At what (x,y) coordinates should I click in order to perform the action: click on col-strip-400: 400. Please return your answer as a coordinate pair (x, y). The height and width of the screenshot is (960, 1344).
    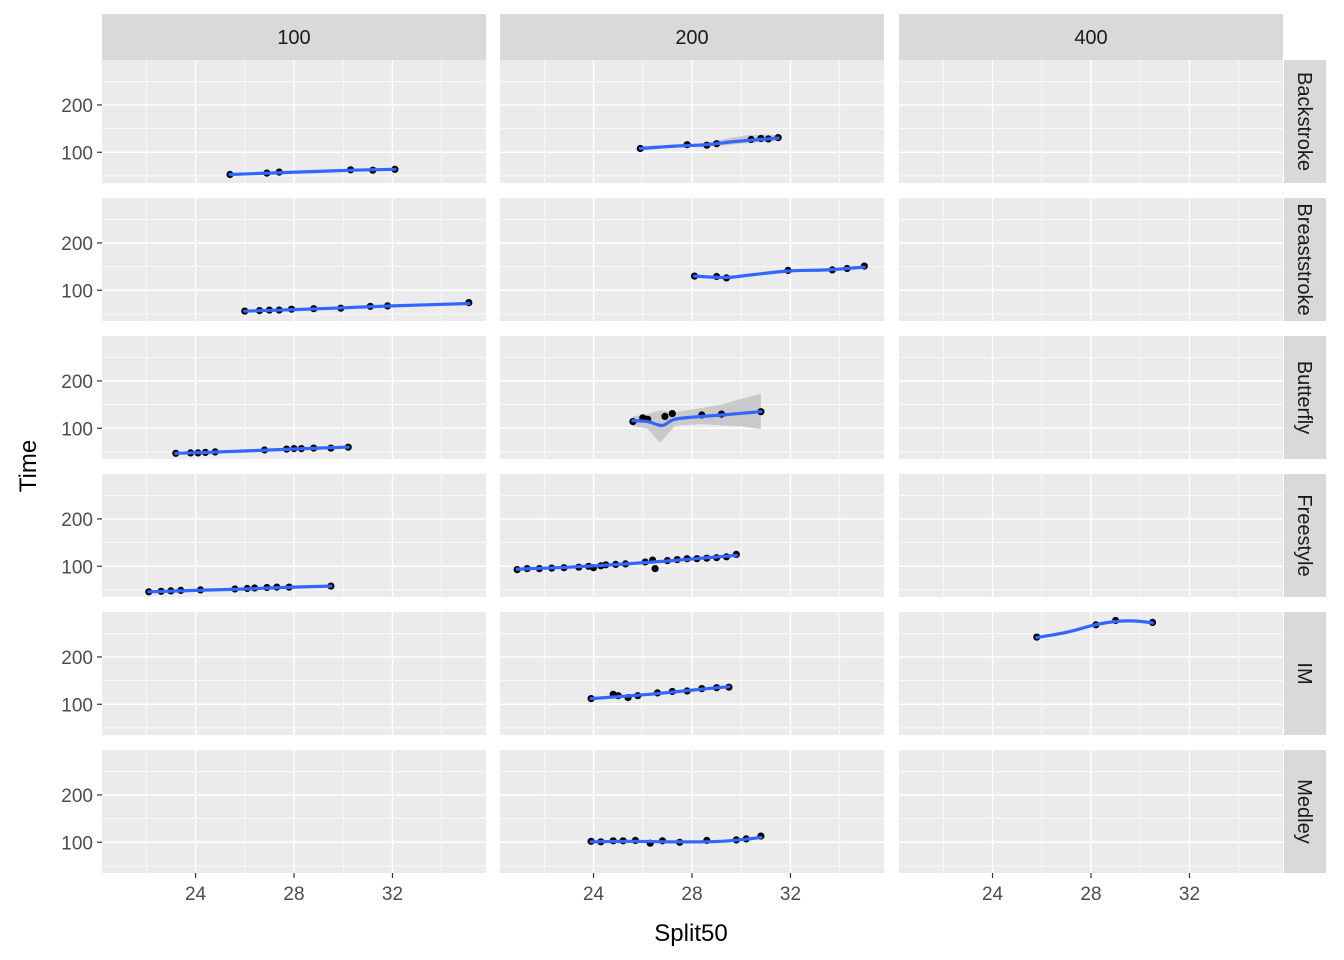
    Looking at the image, I should click on (1091, 37).